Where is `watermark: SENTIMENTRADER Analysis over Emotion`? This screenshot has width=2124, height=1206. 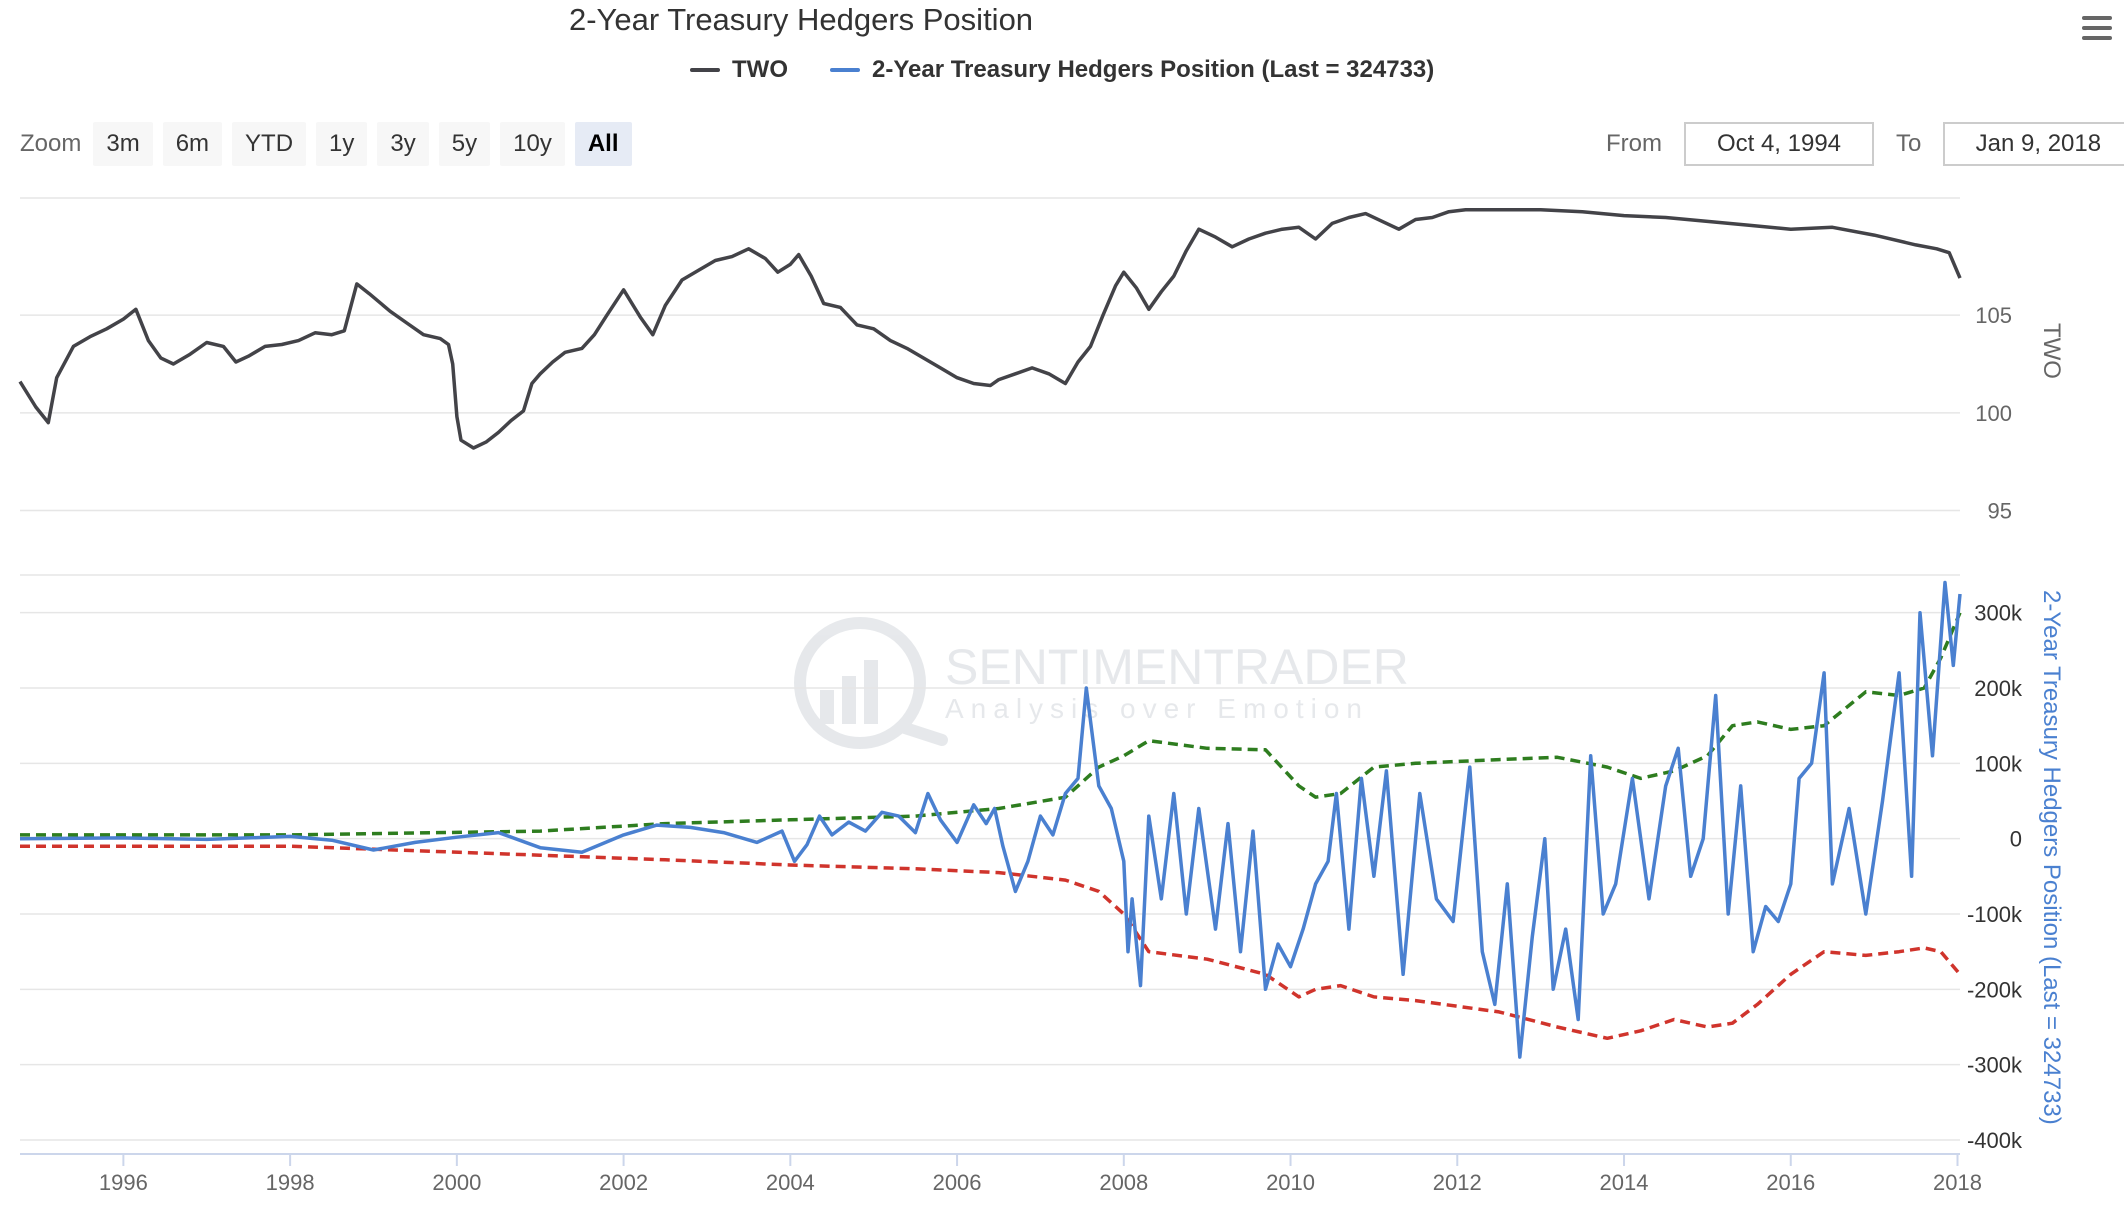 watermark: SENTIMENTRADER Analysis over Emotion is located at coordinates (1101, 683).